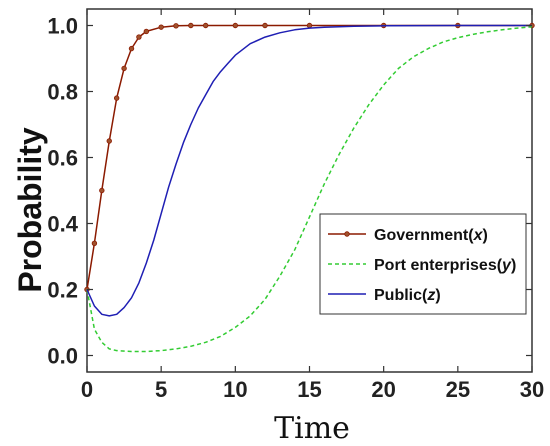 This screenshot has width=550, height=446. Describe the element at coordinates (62, 224) in the screenshot. I see `y-tick-label: 0.4` at that location.